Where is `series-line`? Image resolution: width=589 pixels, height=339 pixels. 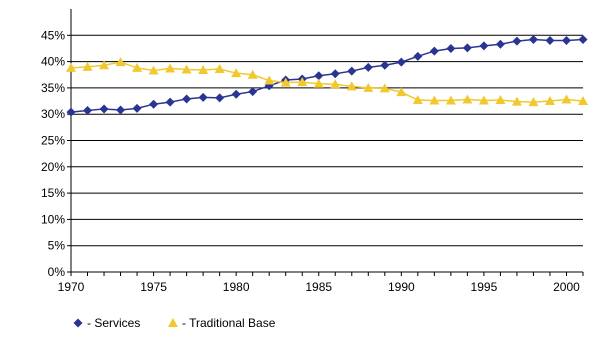 series-line is located at coordinates (327, 82).